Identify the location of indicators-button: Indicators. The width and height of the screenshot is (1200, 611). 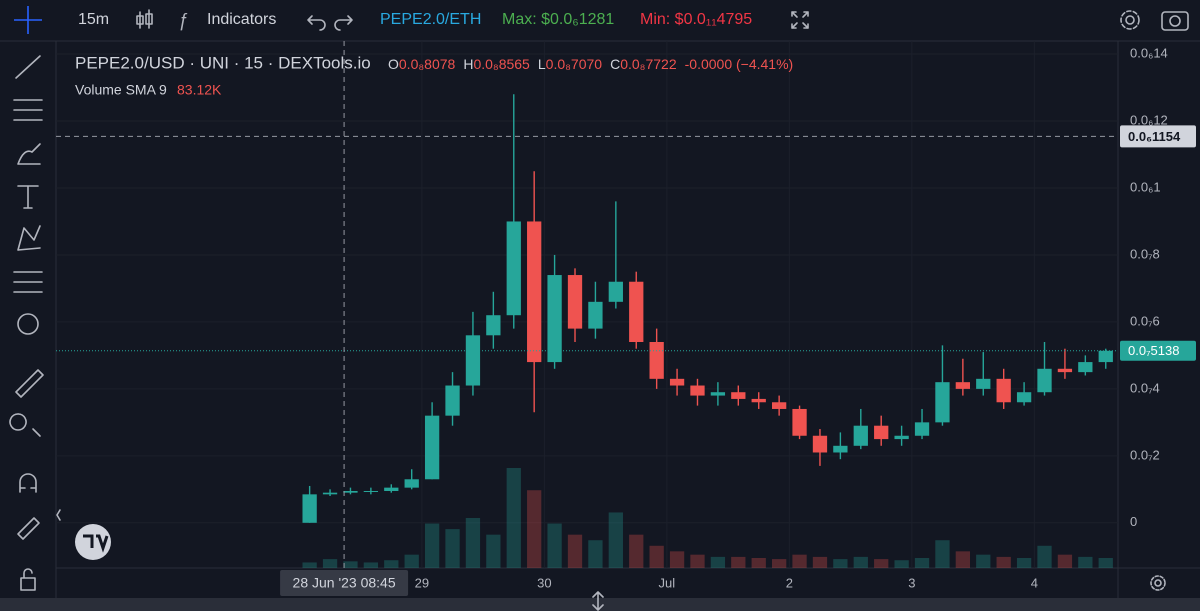
(241, 19).